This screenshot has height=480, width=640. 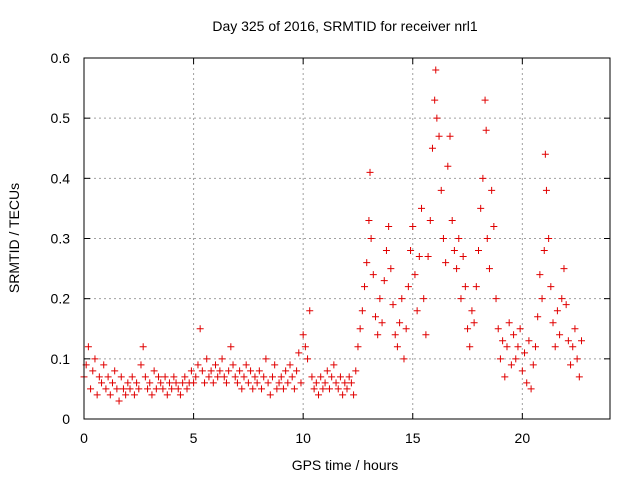 I want to click on y-tick-label: 0.5, so click(x=61, y=118).